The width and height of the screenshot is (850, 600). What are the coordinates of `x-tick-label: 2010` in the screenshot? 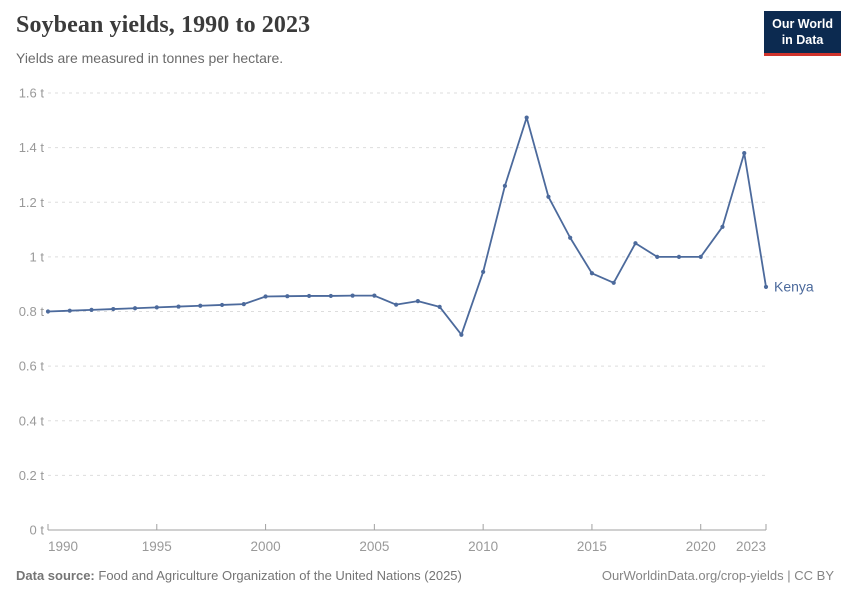 It's located at (483, 546).